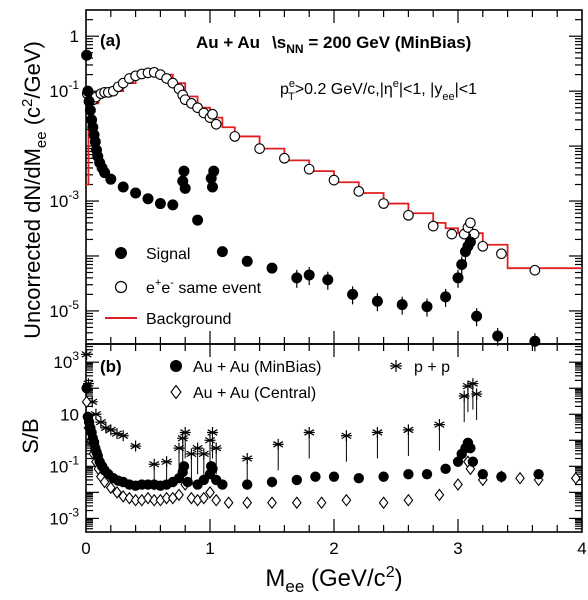 The image size is (588, 600). I want to click on x-tick-label: 1, so click(209, 548).